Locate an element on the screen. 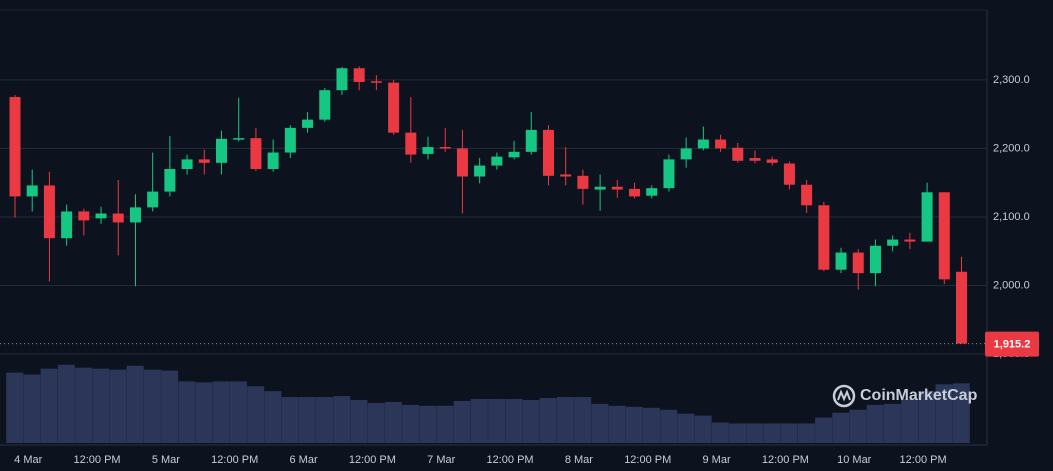 The image size is (1053, 471). y-tick-label: 2,000.0 is located at coordinates (1011, 285).